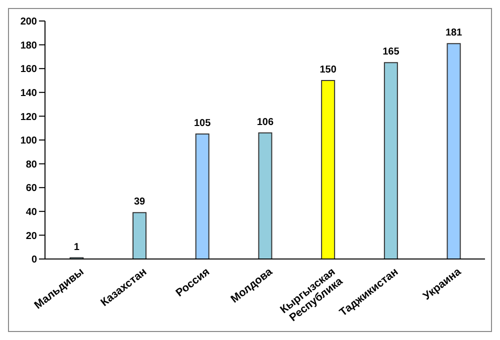  I want to click on data-label: 106, so click(265, 122).